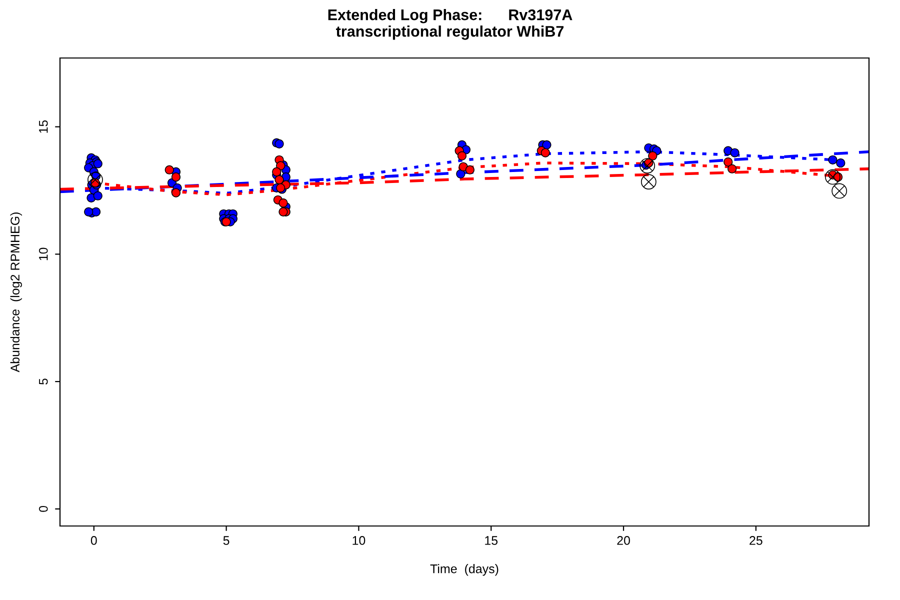 Image resolution: width=900 pixels, height=600 pixels. Describe the element at coordinates (359, 540) in the screenshot. I see `x-tick-label: 10` at that location.